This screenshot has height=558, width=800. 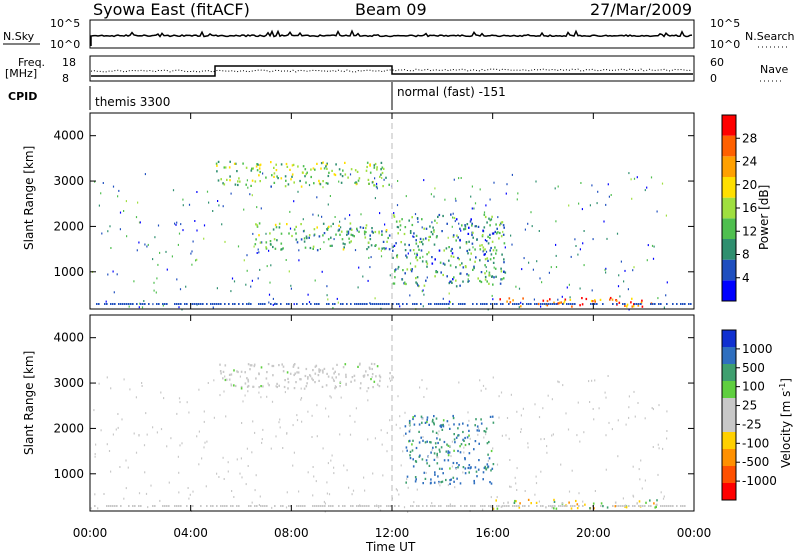 I want to click on colorbar-tick-label: 25, so click(x=749, y=406).